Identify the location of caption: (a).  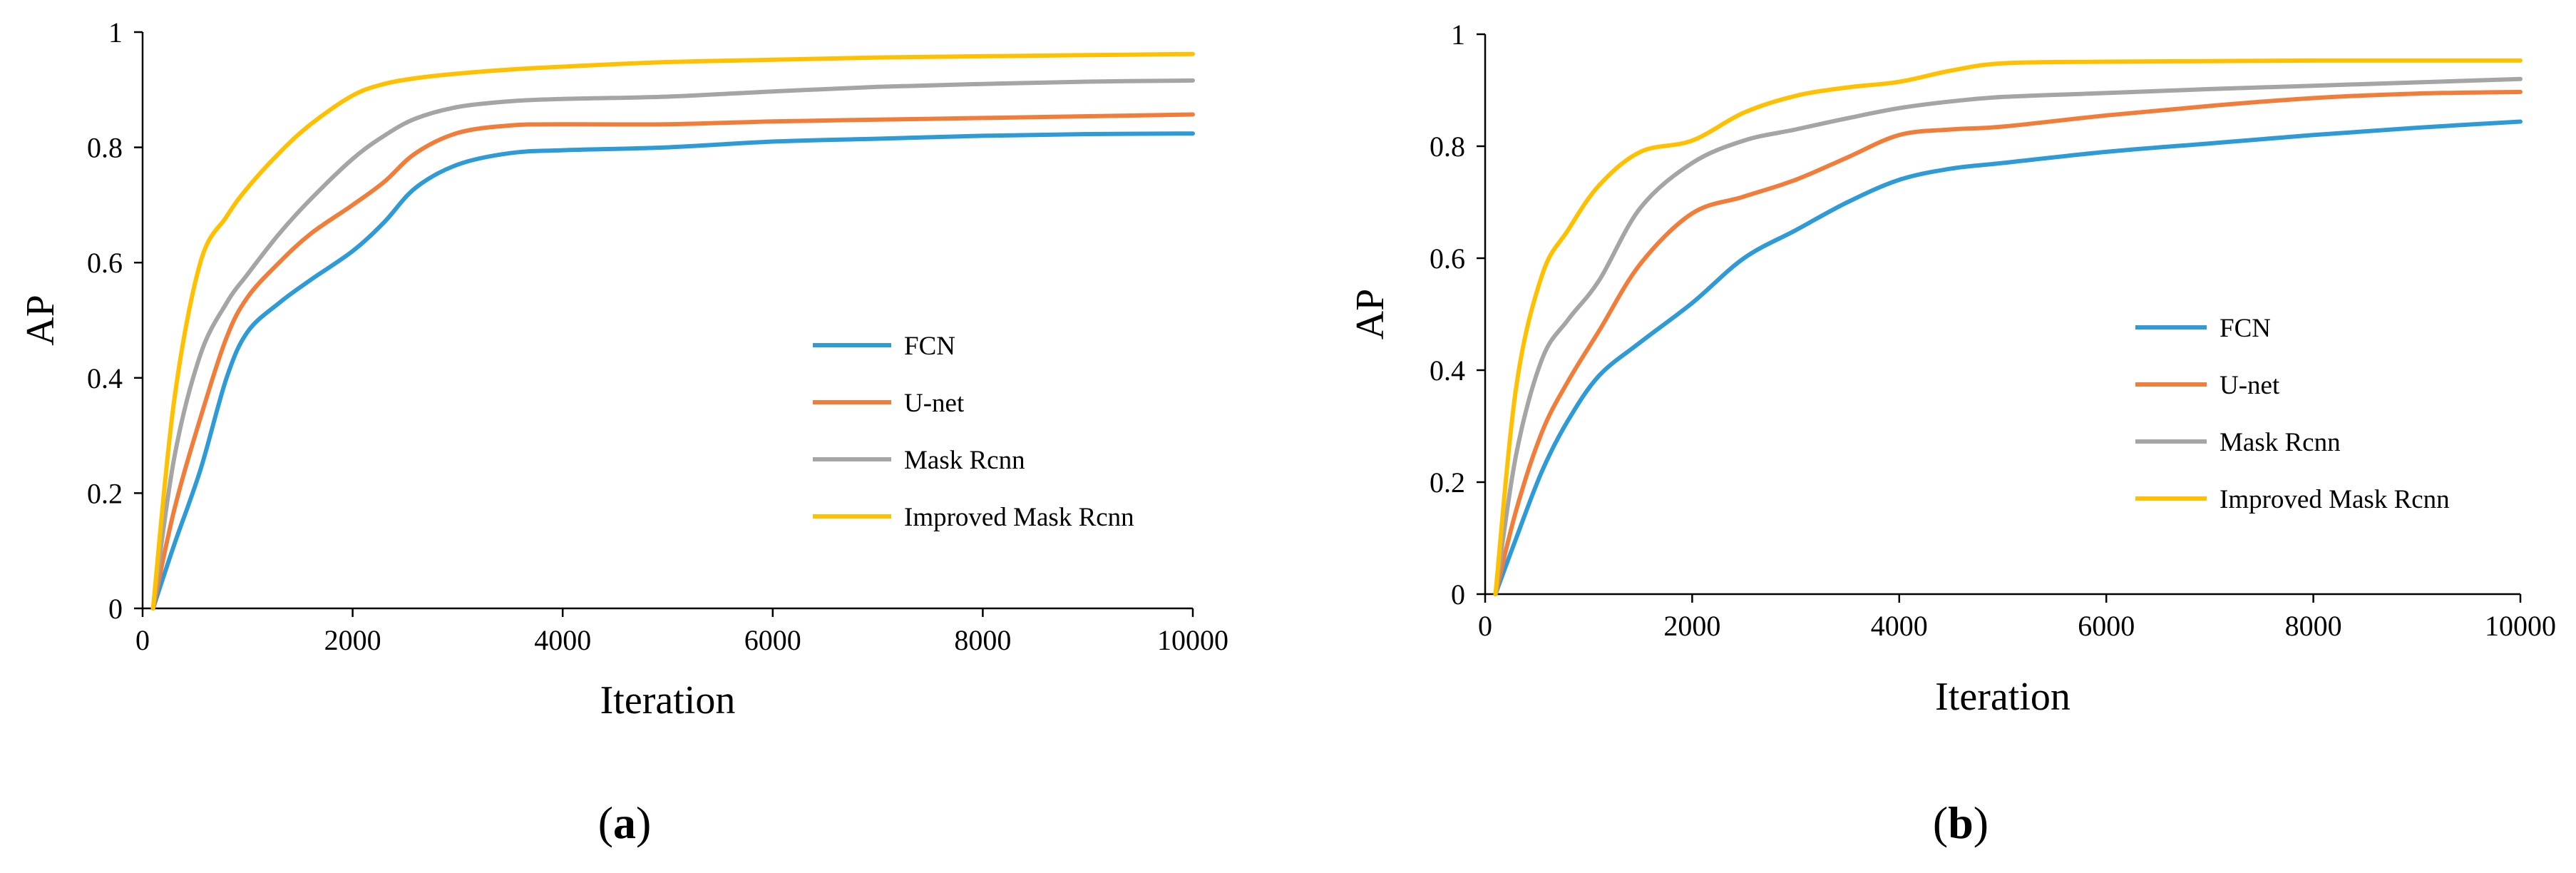
(625, 822).